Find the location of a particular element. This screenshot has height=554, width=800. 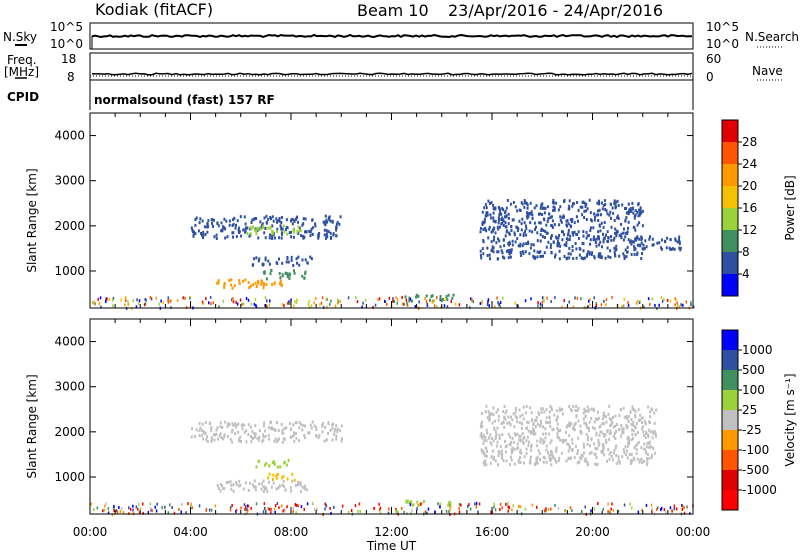

y-tick-label: 2000 is located at coordinates (69, 432).